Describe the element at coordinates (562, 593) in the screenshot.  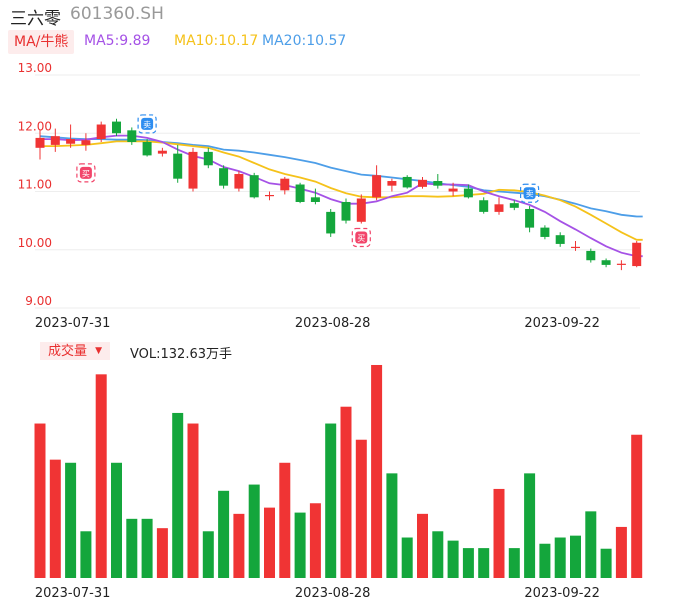
I see `volume-x-tick-label: 2023-09-22` at that location.